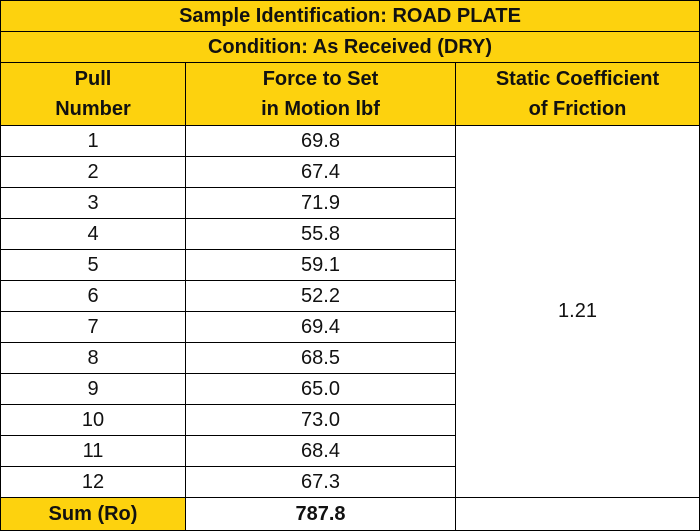 Image resolution: width=700 pixels, height=531 pixels. I want to click on pull-number: 2, so click(93, 172).